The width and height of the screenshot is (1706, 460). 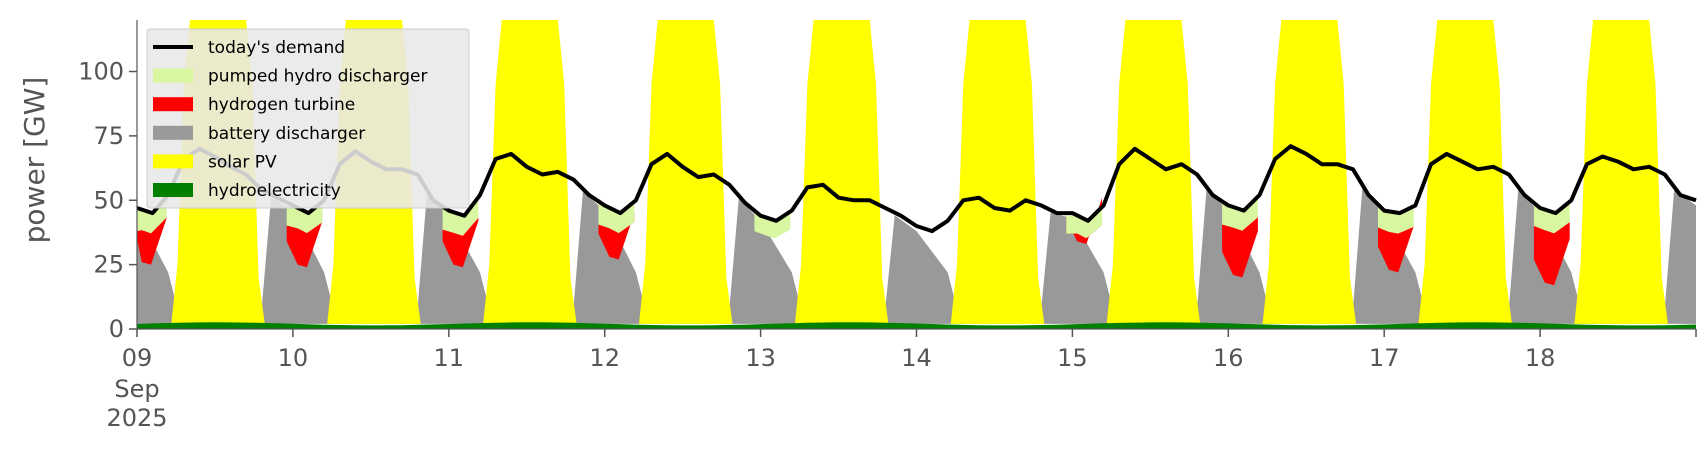 What do you see at coordinates (1384, 358) in the screenshot?
I see `x-tick-label: 17` at bounding box center [1384, 358].